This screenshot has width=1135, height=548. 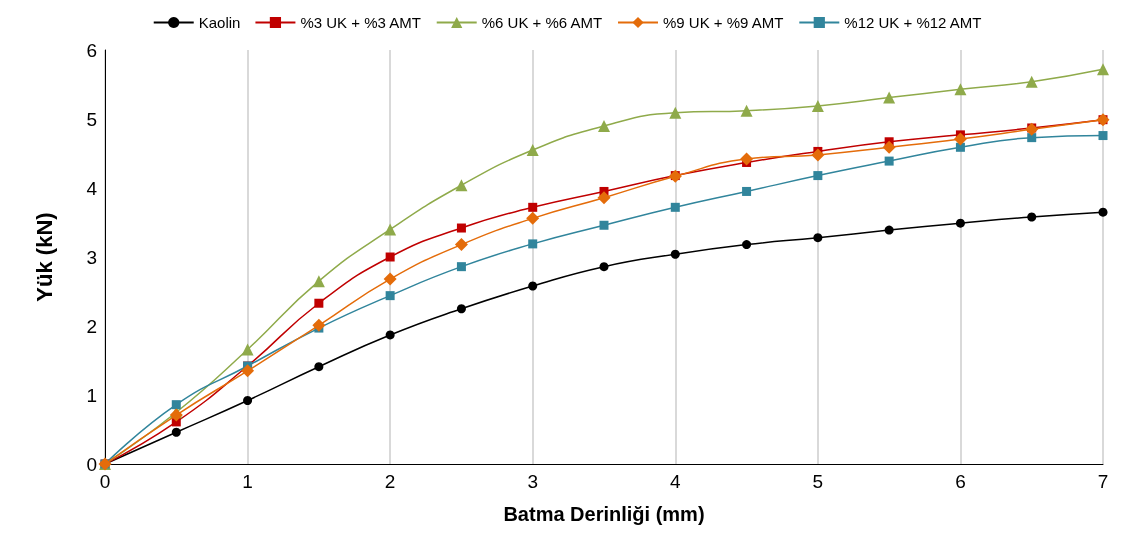 I want to click on y-tick-label: 1, so click(x=91, y=395).